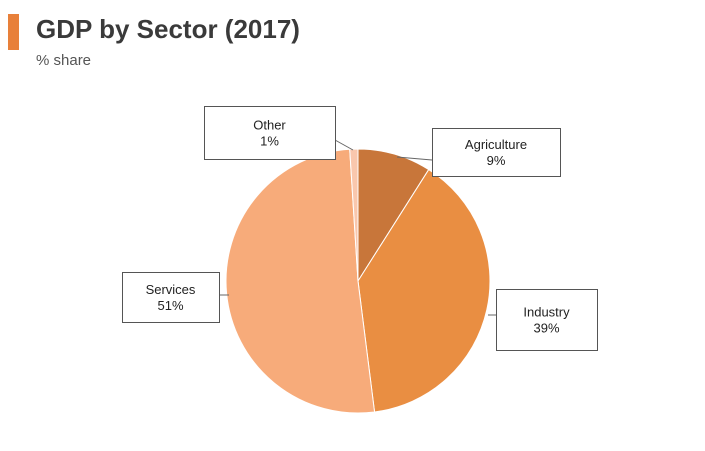 The height and width of the screenshot is (451, 705). Describe the element at coordinates (170, 305) in the screenshot. I see `slice-value-label: 51%` at that location.